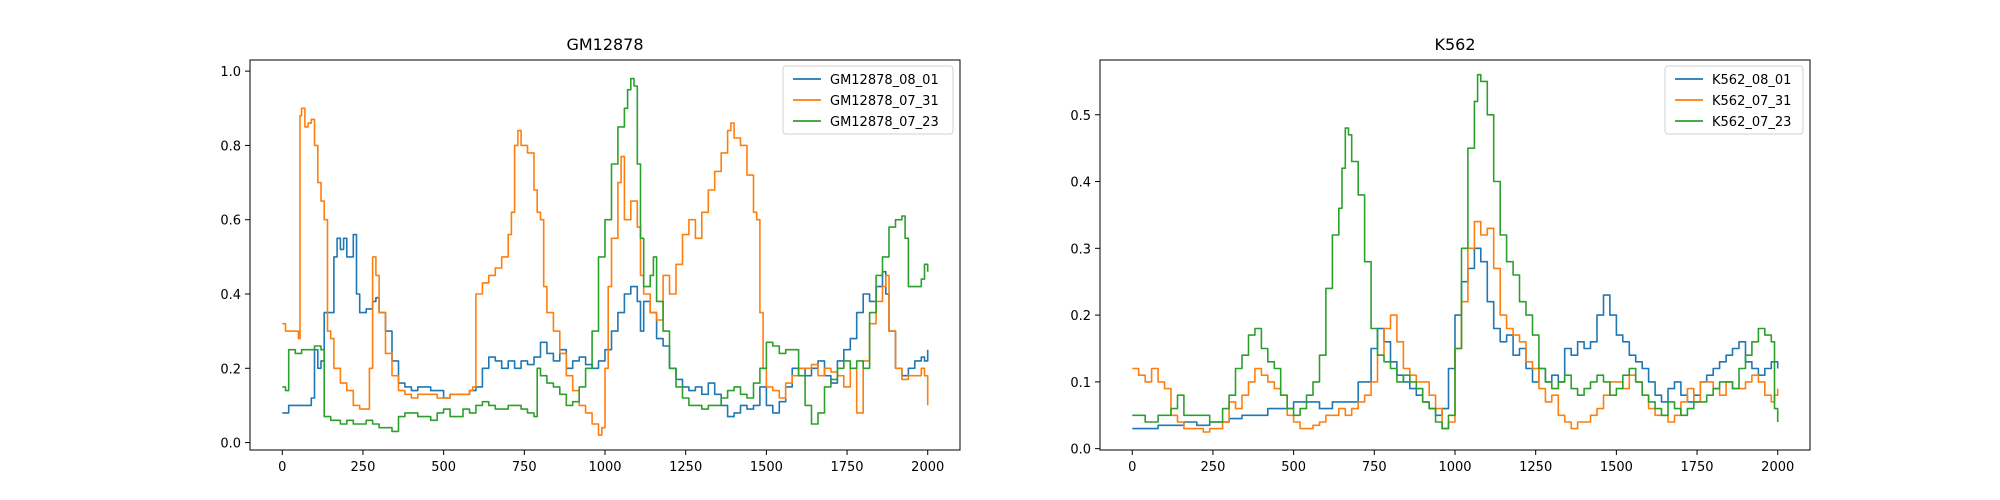  I want to click on y-axis-ticks: 0.0 0.1 0.2 0.3 0.4 0.5, so click(1085, 283).